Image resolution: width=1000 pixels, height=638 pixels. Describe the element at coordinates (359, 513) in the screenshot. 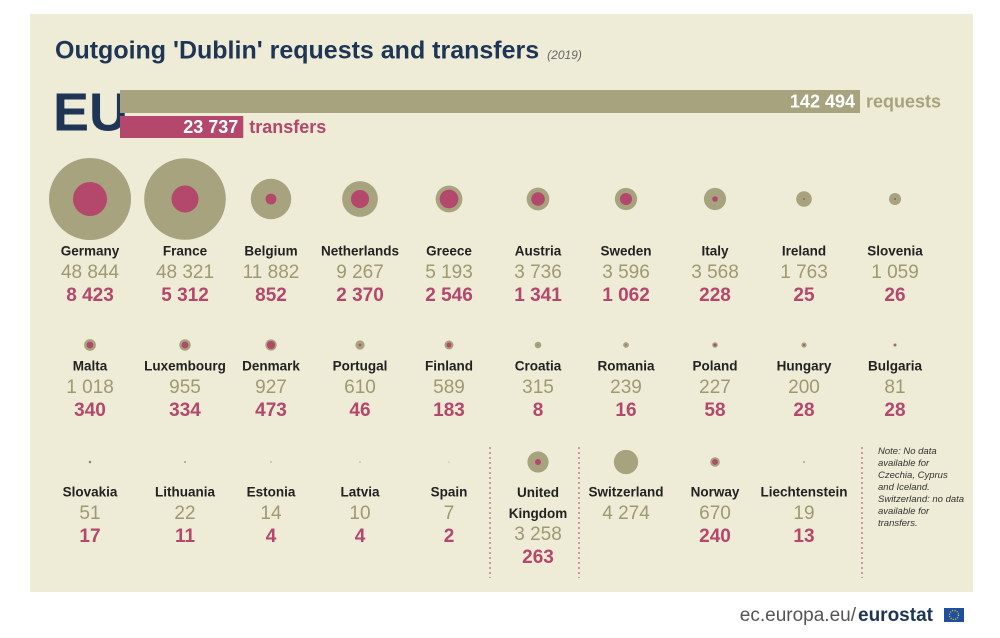

I see `requests-value: 10` at that location.